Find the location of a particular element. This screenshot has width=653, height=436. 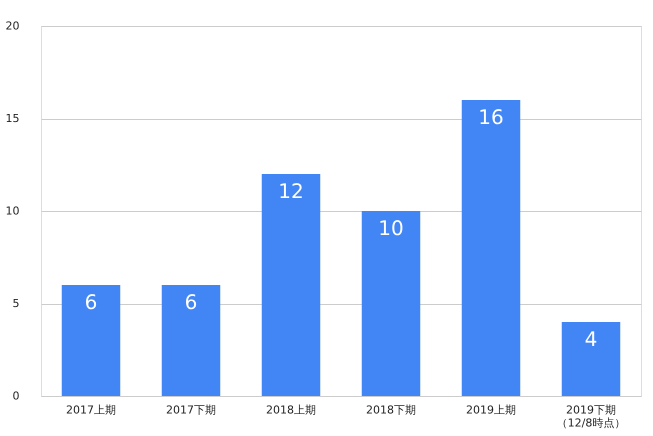

x-tick-label: 2019上期 is located at coordinates (491, 410).